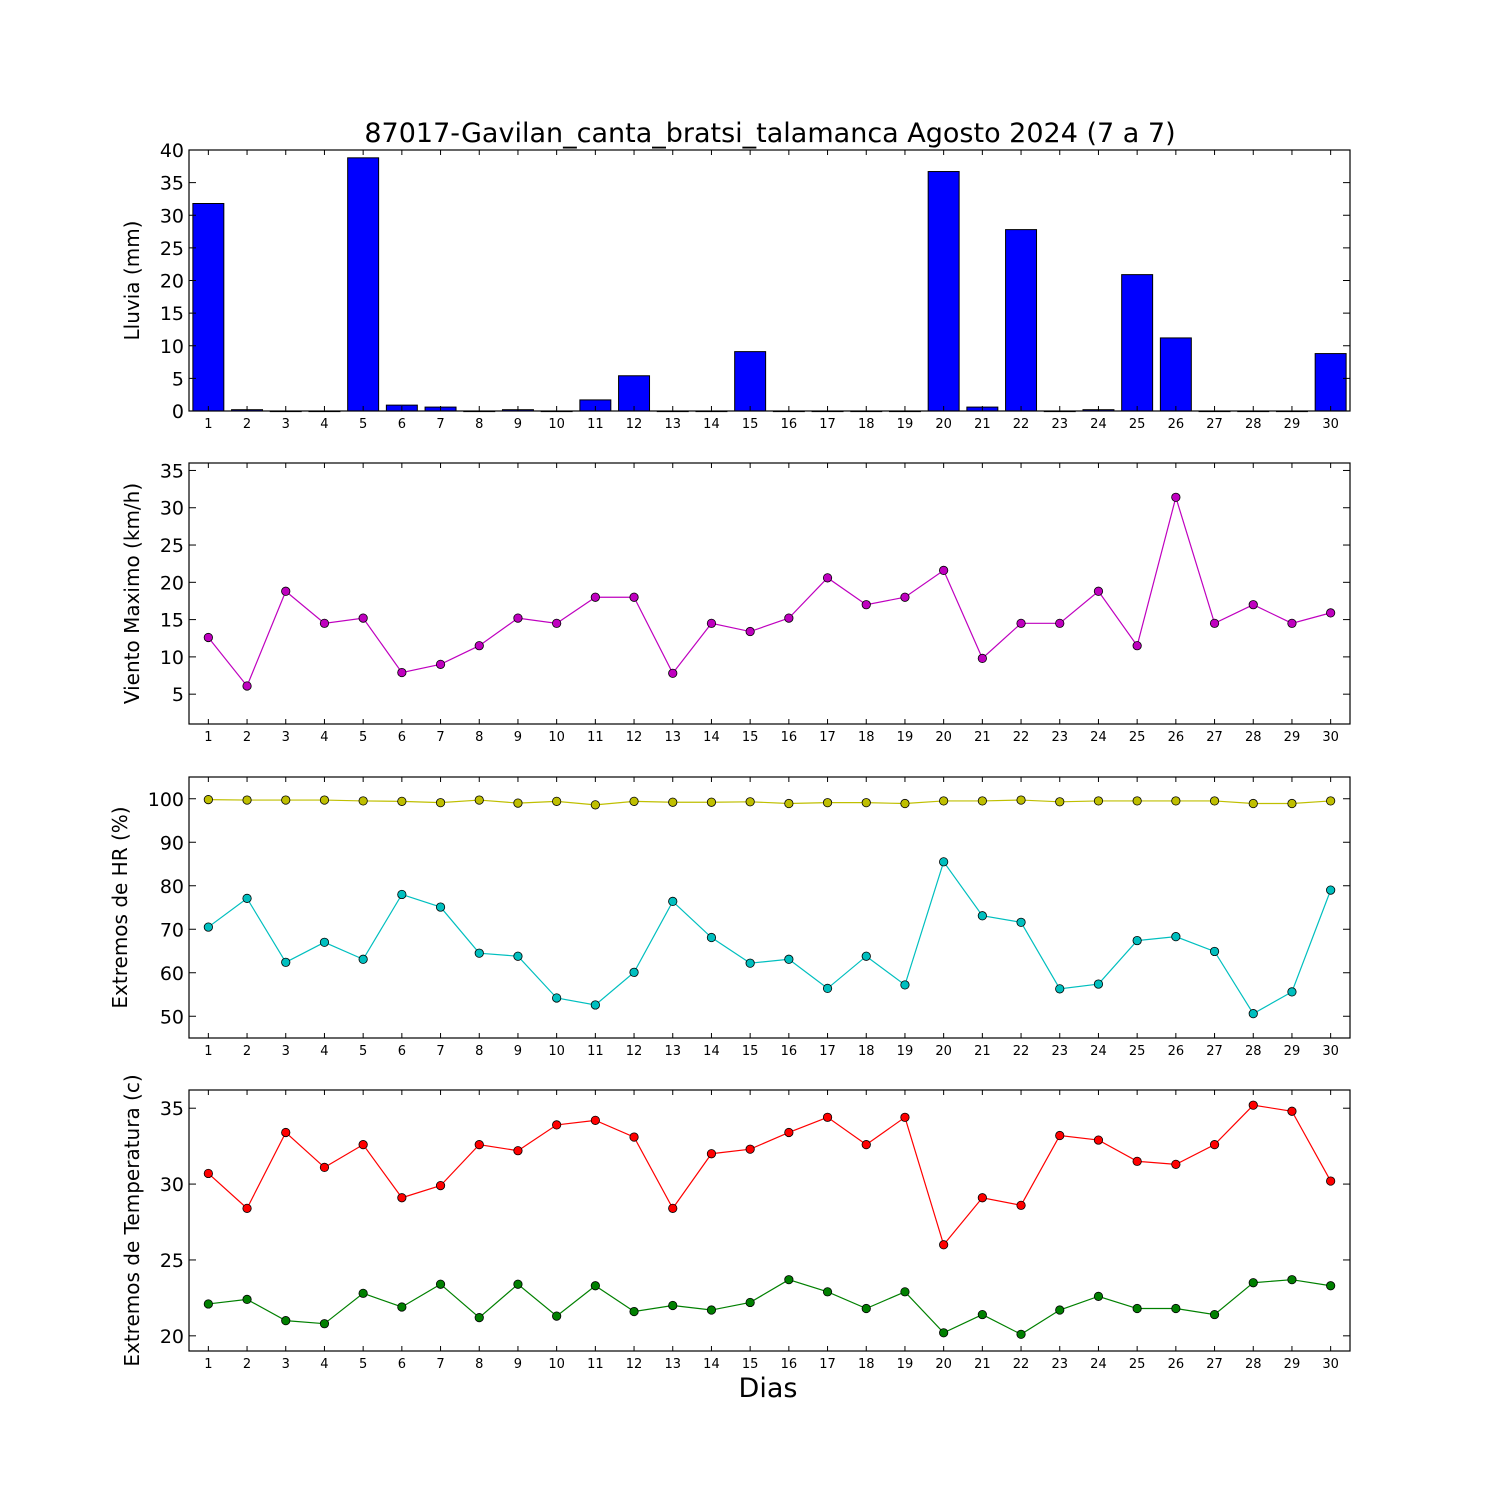 This screenshot has height=1500, width=1500. Describe the element at coordinates (1330, 737) in the screenshot. I see `x-tick-label: 30` at that location.